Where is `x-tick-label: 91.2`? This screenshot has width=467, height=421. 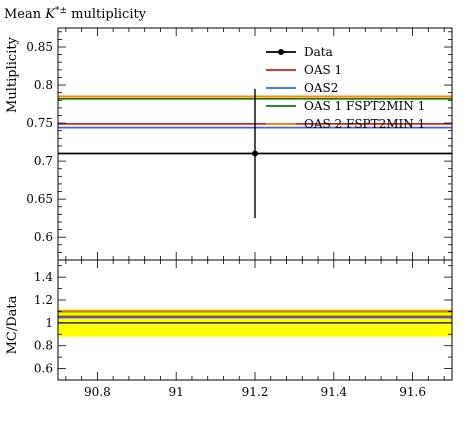
x-tick-label: 91.2 is located at coordinates (255, 392).